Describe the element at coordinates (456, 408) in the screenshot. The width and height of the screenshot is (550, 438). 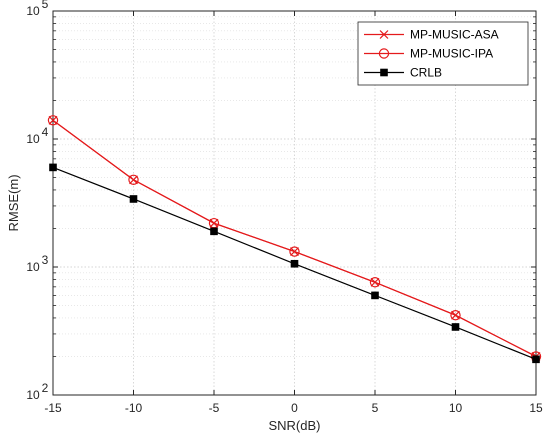
I see `x-tick-label: 10` at that location.